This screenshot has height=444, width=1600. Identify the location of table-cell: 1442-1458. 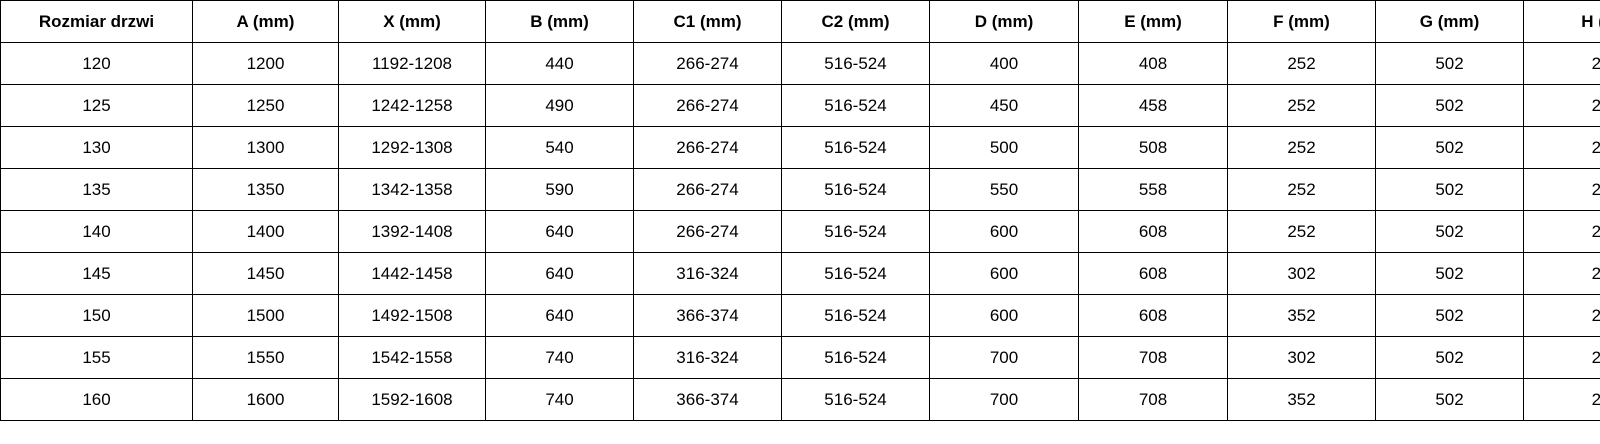
(412, 273).